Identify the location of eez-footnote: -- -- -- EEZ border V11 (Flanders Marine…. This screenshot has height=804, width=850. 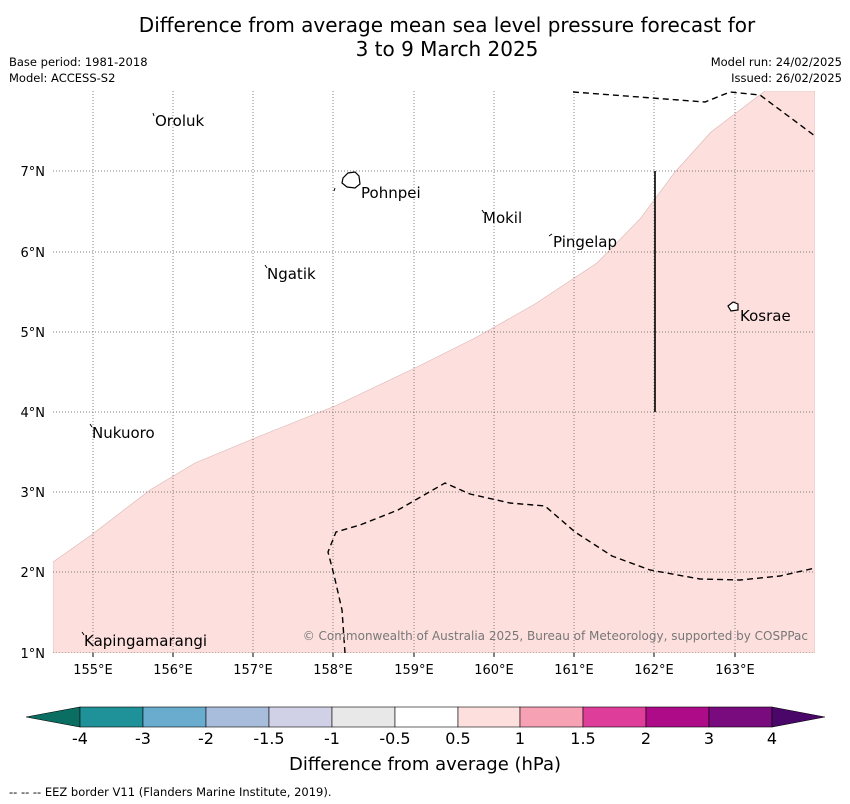
(170, 792).